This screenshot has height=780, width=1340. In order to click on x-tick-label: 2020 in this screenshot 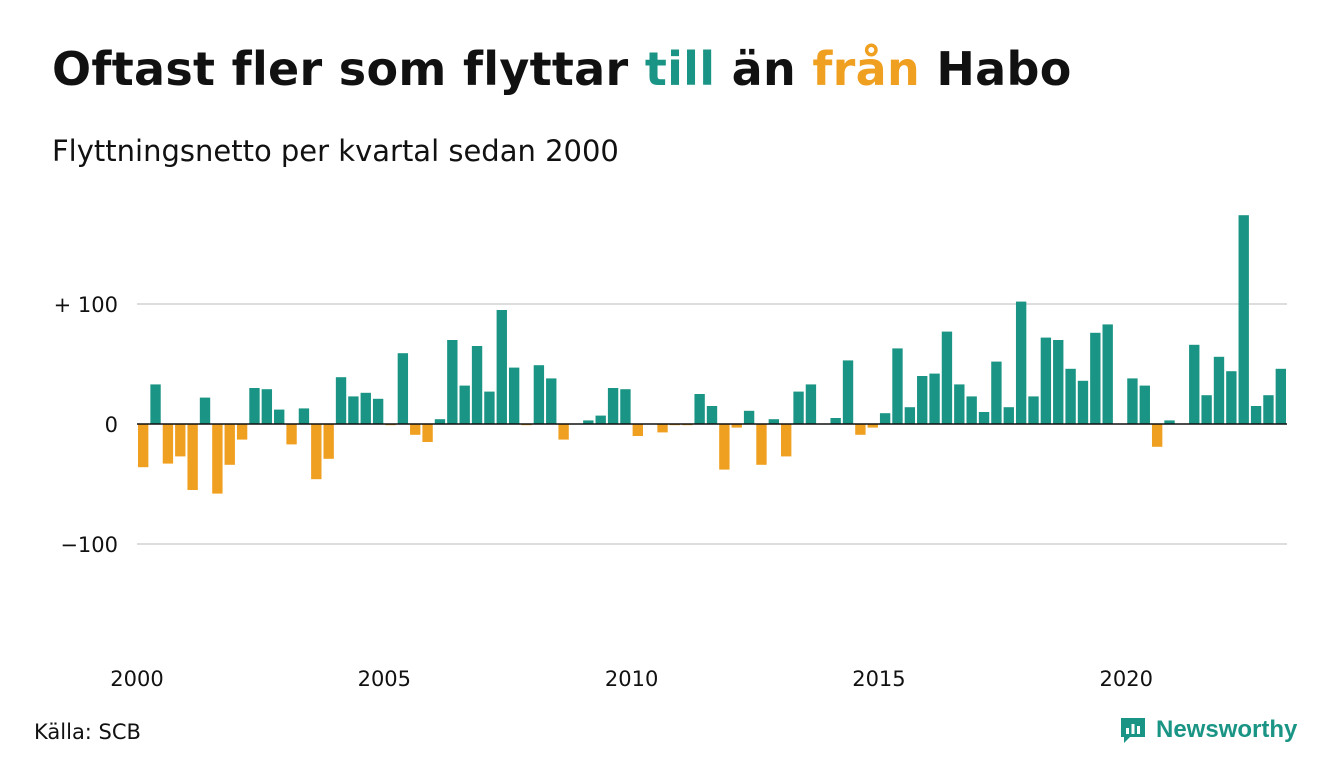, I will do `click(1126, 679)`.